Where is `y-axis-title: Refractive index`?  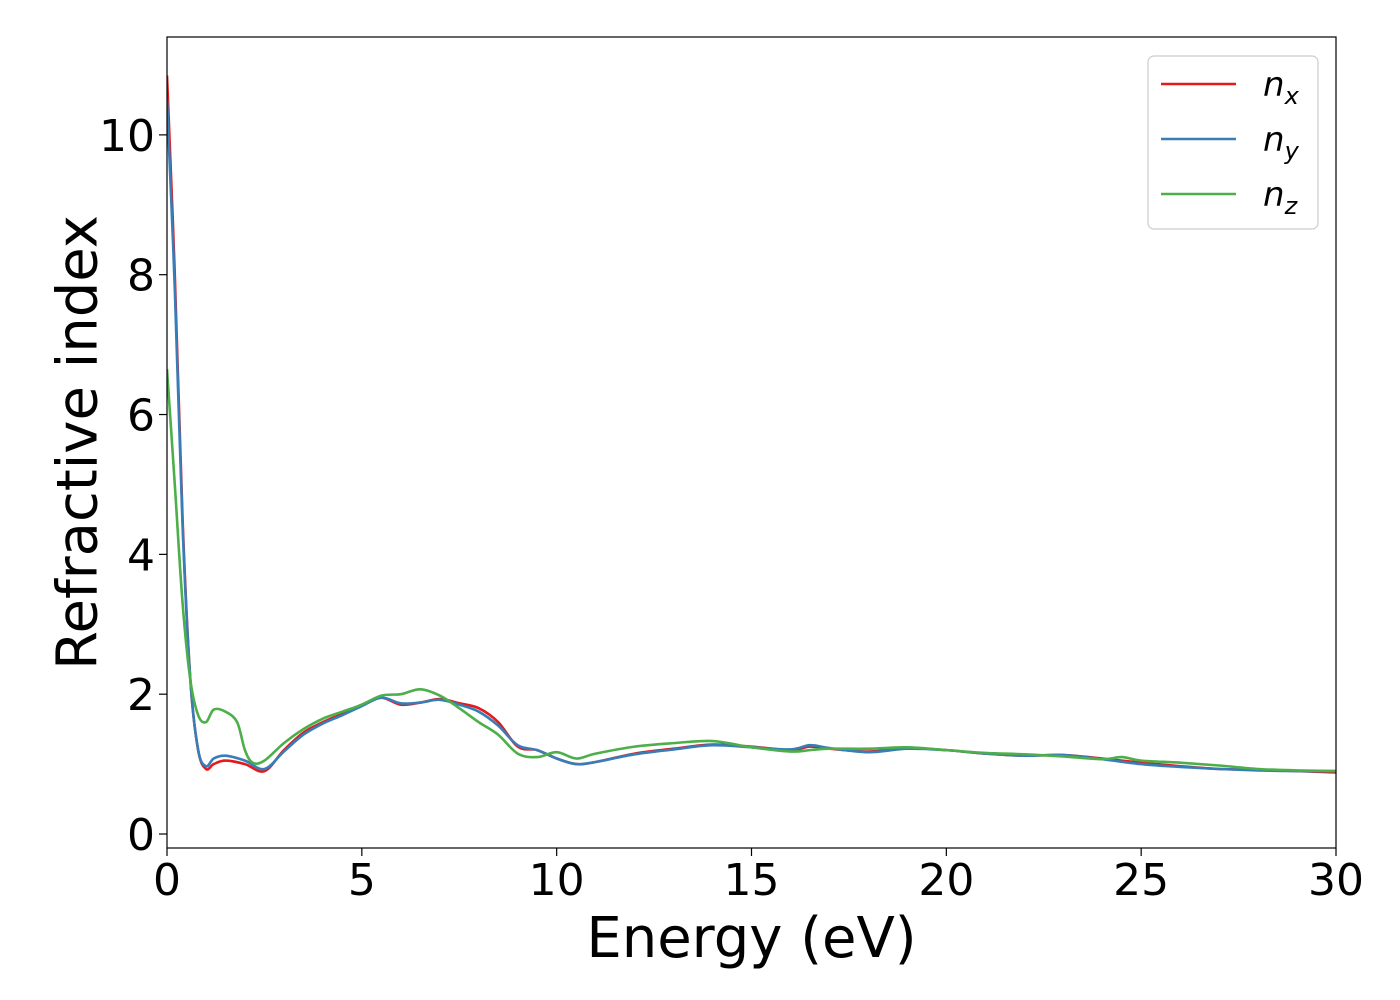
y-axis-title: Refractive index is located at coordinates (78, 442).